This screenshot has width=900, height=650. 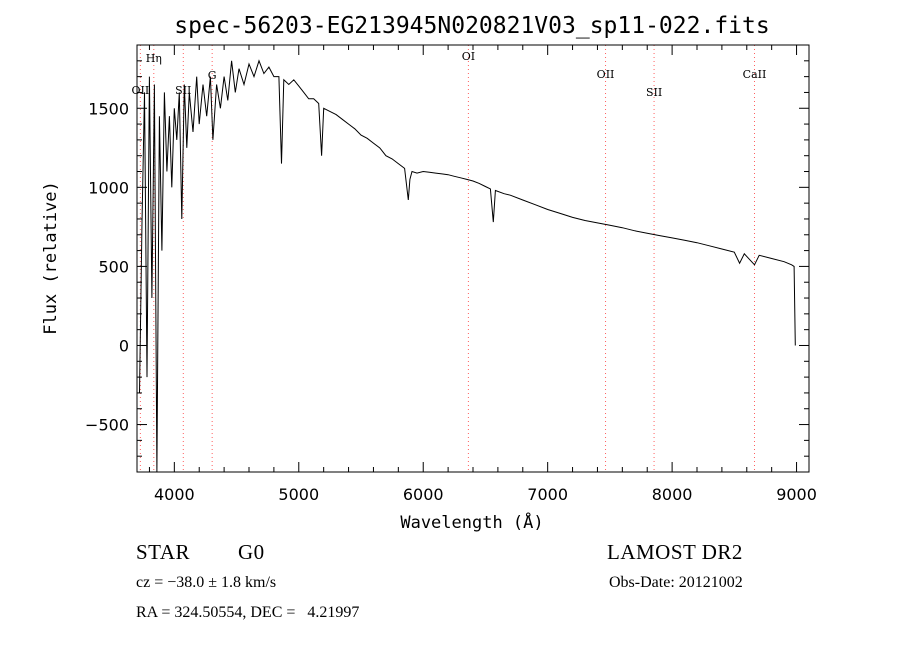 I want to click on coordinates-text: RA = 324.50554, DEC = 4.21997, so click(x=248, y=612).